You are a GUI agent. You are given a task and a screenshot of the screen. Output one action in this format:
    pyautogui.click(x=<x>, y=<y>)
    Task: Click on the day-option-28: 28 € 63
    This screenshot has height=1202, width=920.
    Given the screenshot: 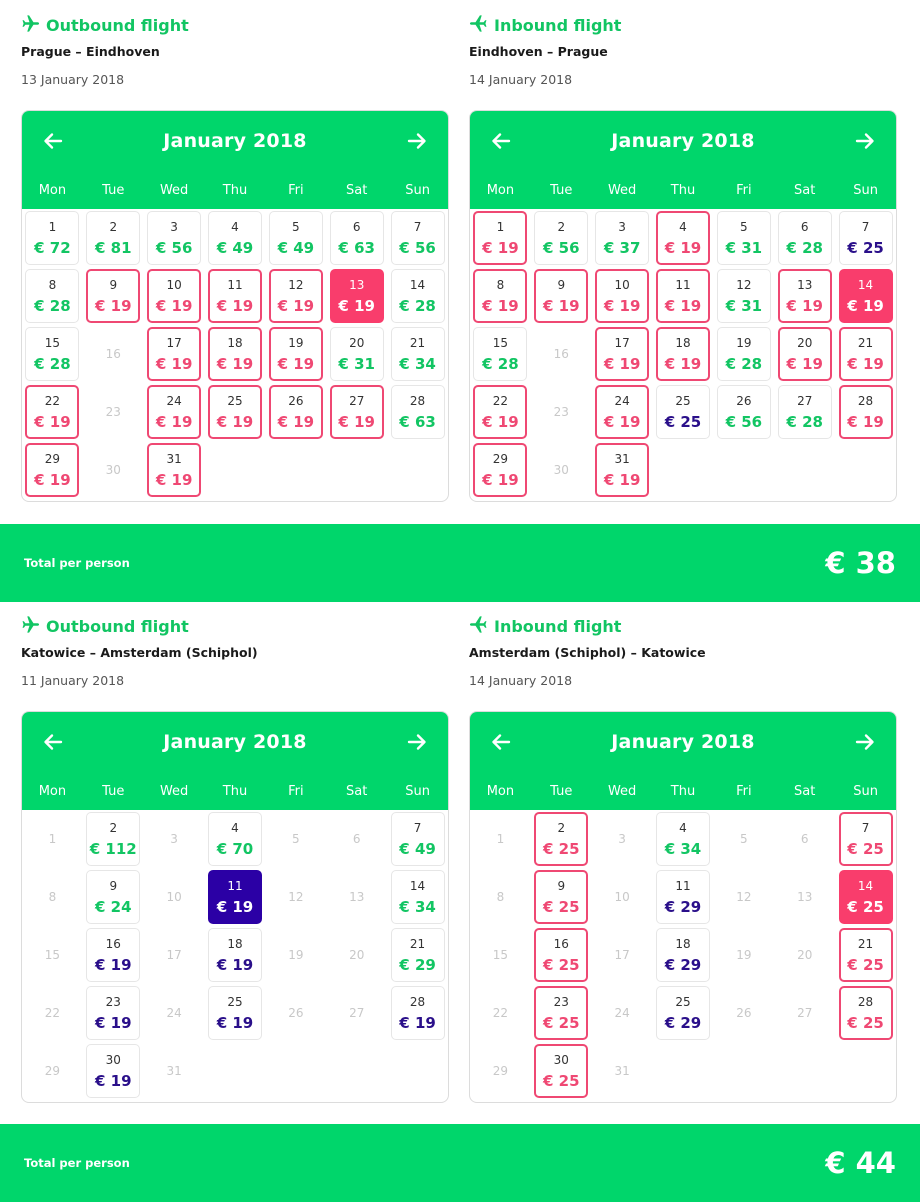 What is the action you would take?
    pyautogui.click(x=417, y=412)
    